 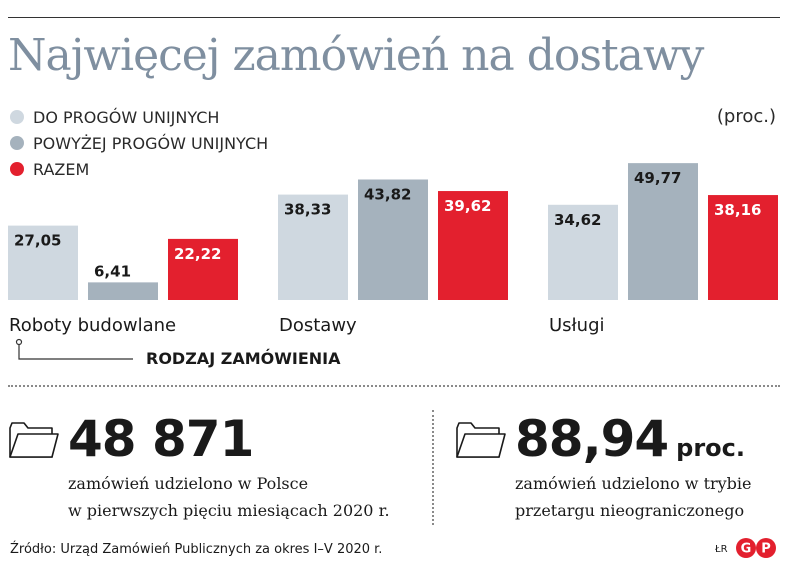 I want to click on svg-text: P, so click(x=766, y=549).